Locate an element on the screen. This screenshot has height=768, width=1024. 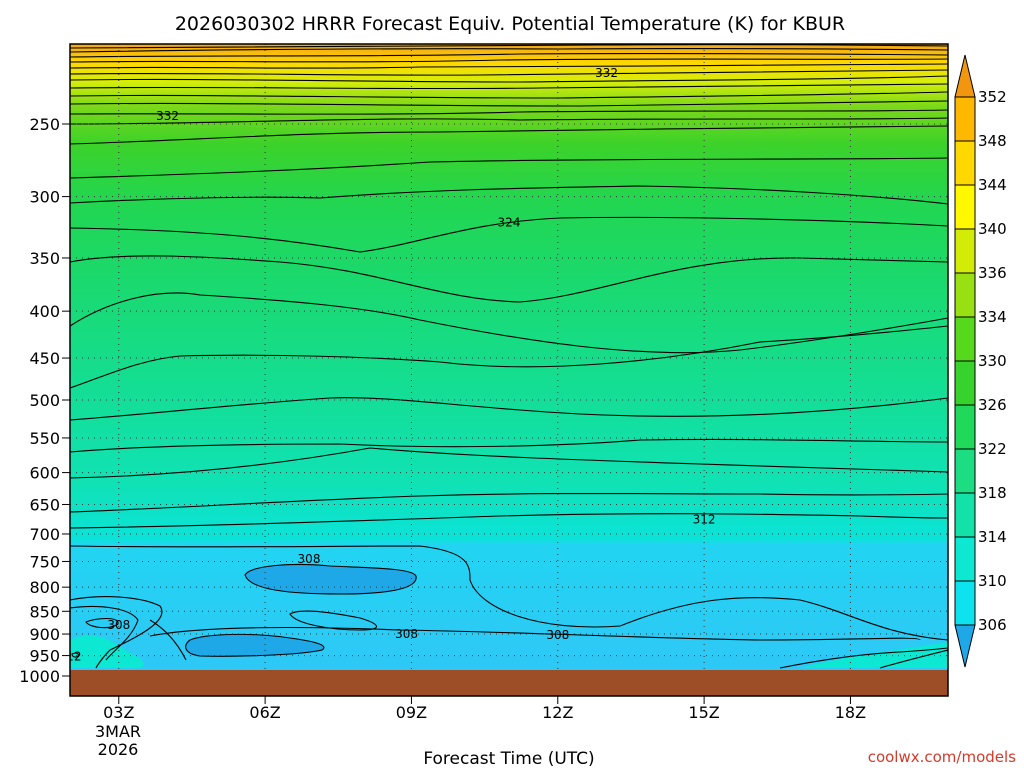
below-ground is located at coordinates (509, 683).